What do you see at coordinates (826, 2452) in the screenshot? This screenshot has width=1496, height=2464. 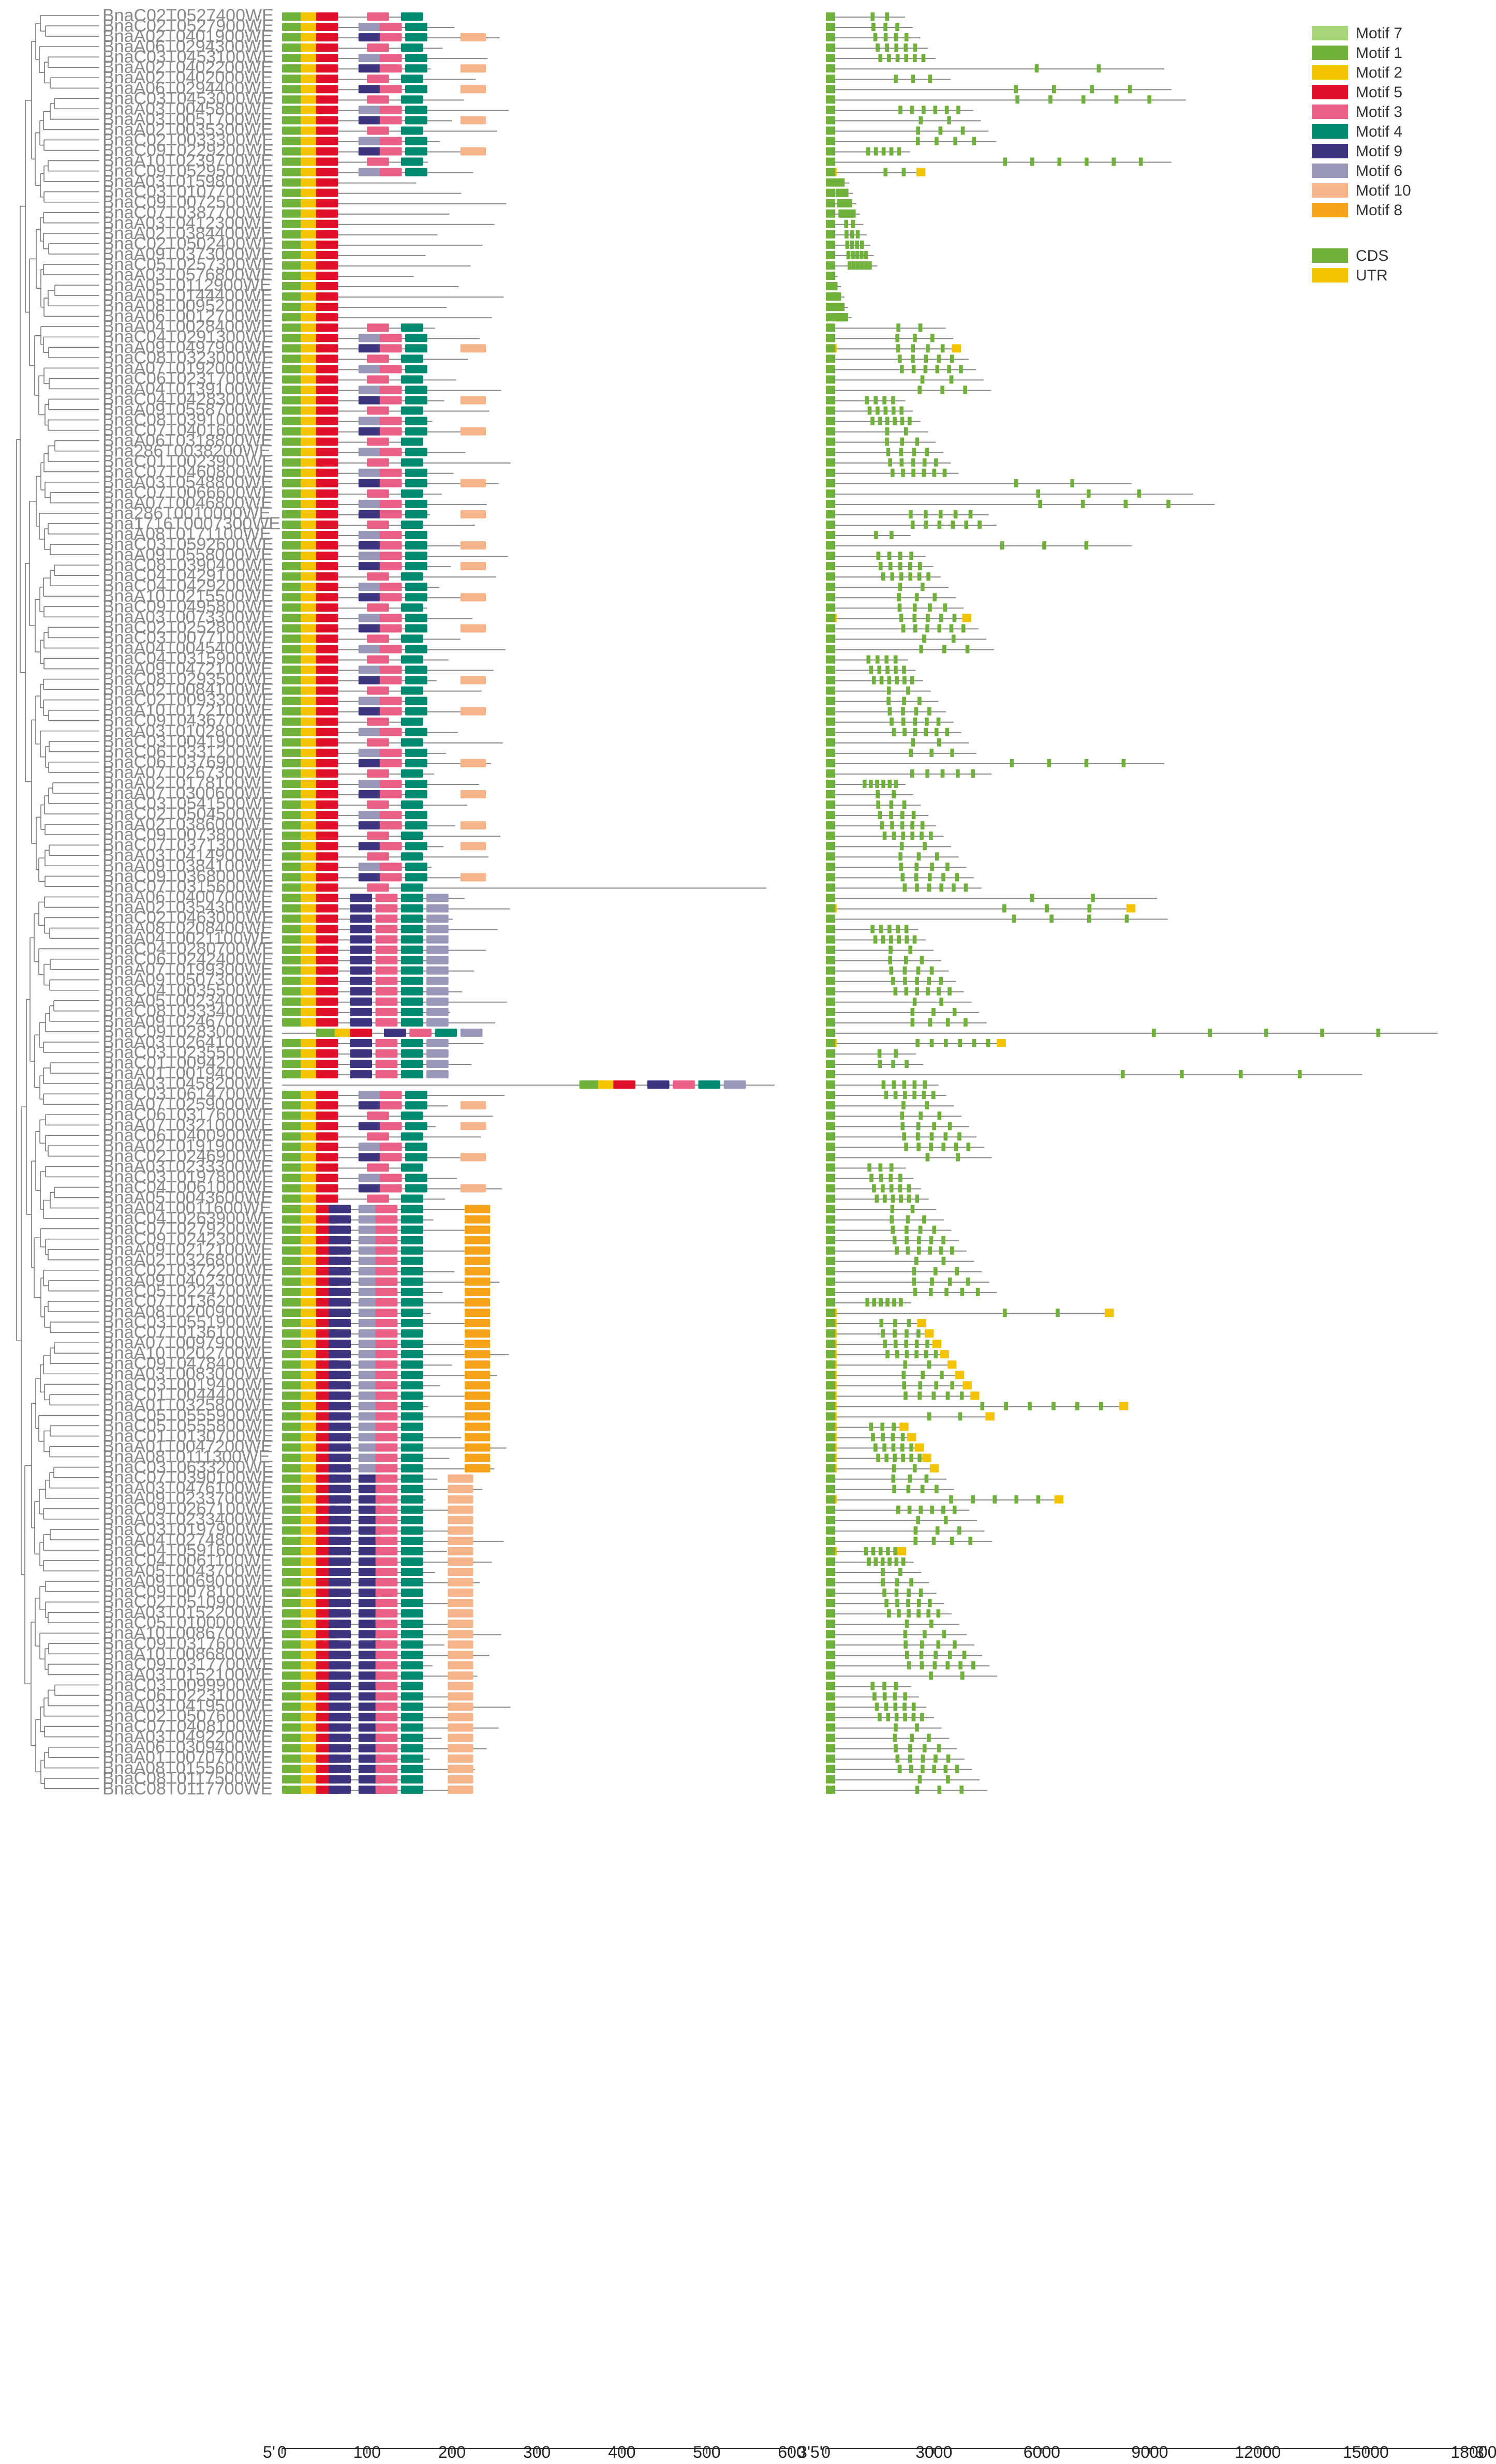 I see `gene-axis-tick-label: 0` at bounding box center [826, 2452].